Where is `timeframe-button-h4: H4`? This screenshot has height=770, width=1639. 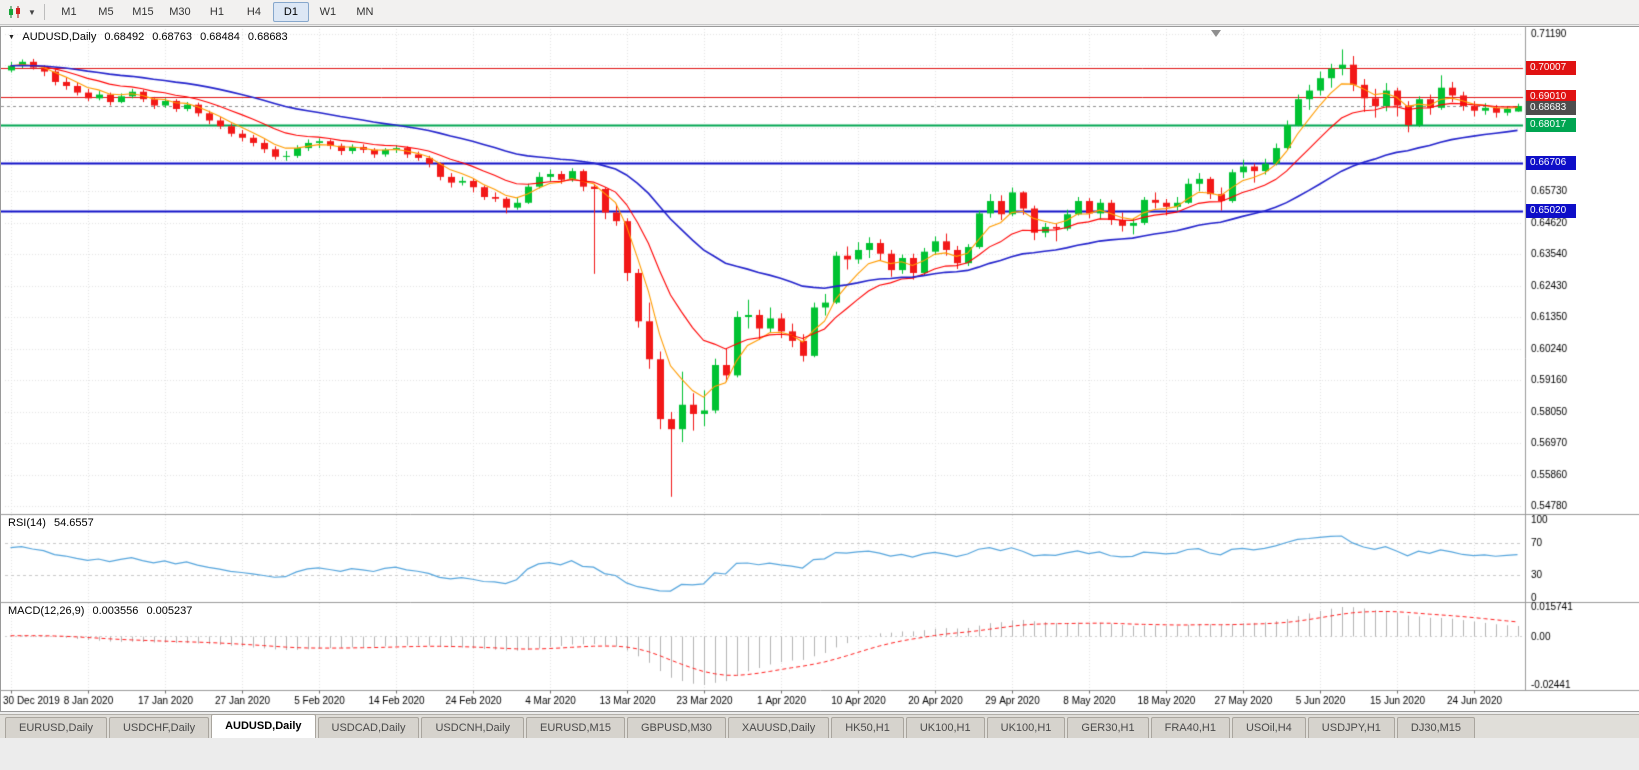 timeframe-button-h4: H4 is located at coordinates (253, 12).